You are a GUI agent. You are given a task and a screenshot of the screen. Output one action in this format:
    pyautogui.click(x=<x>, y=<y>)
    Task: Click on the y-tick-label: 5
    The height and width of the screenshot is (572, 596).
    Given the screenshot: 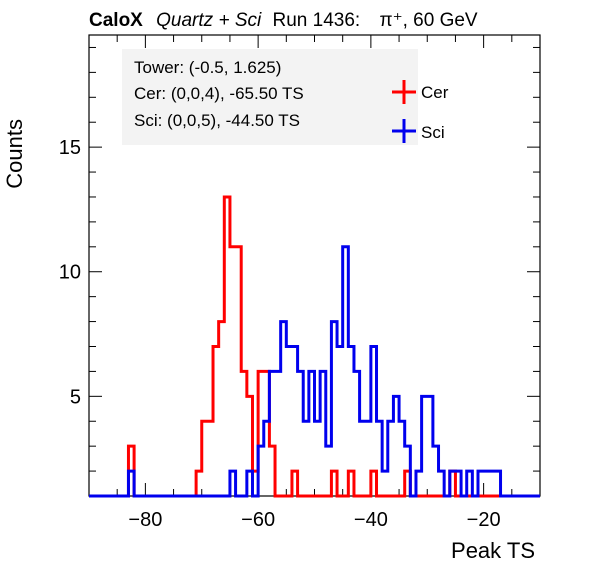 What is the action you would take?
    pyautogui.click(x=75, y=397)
    